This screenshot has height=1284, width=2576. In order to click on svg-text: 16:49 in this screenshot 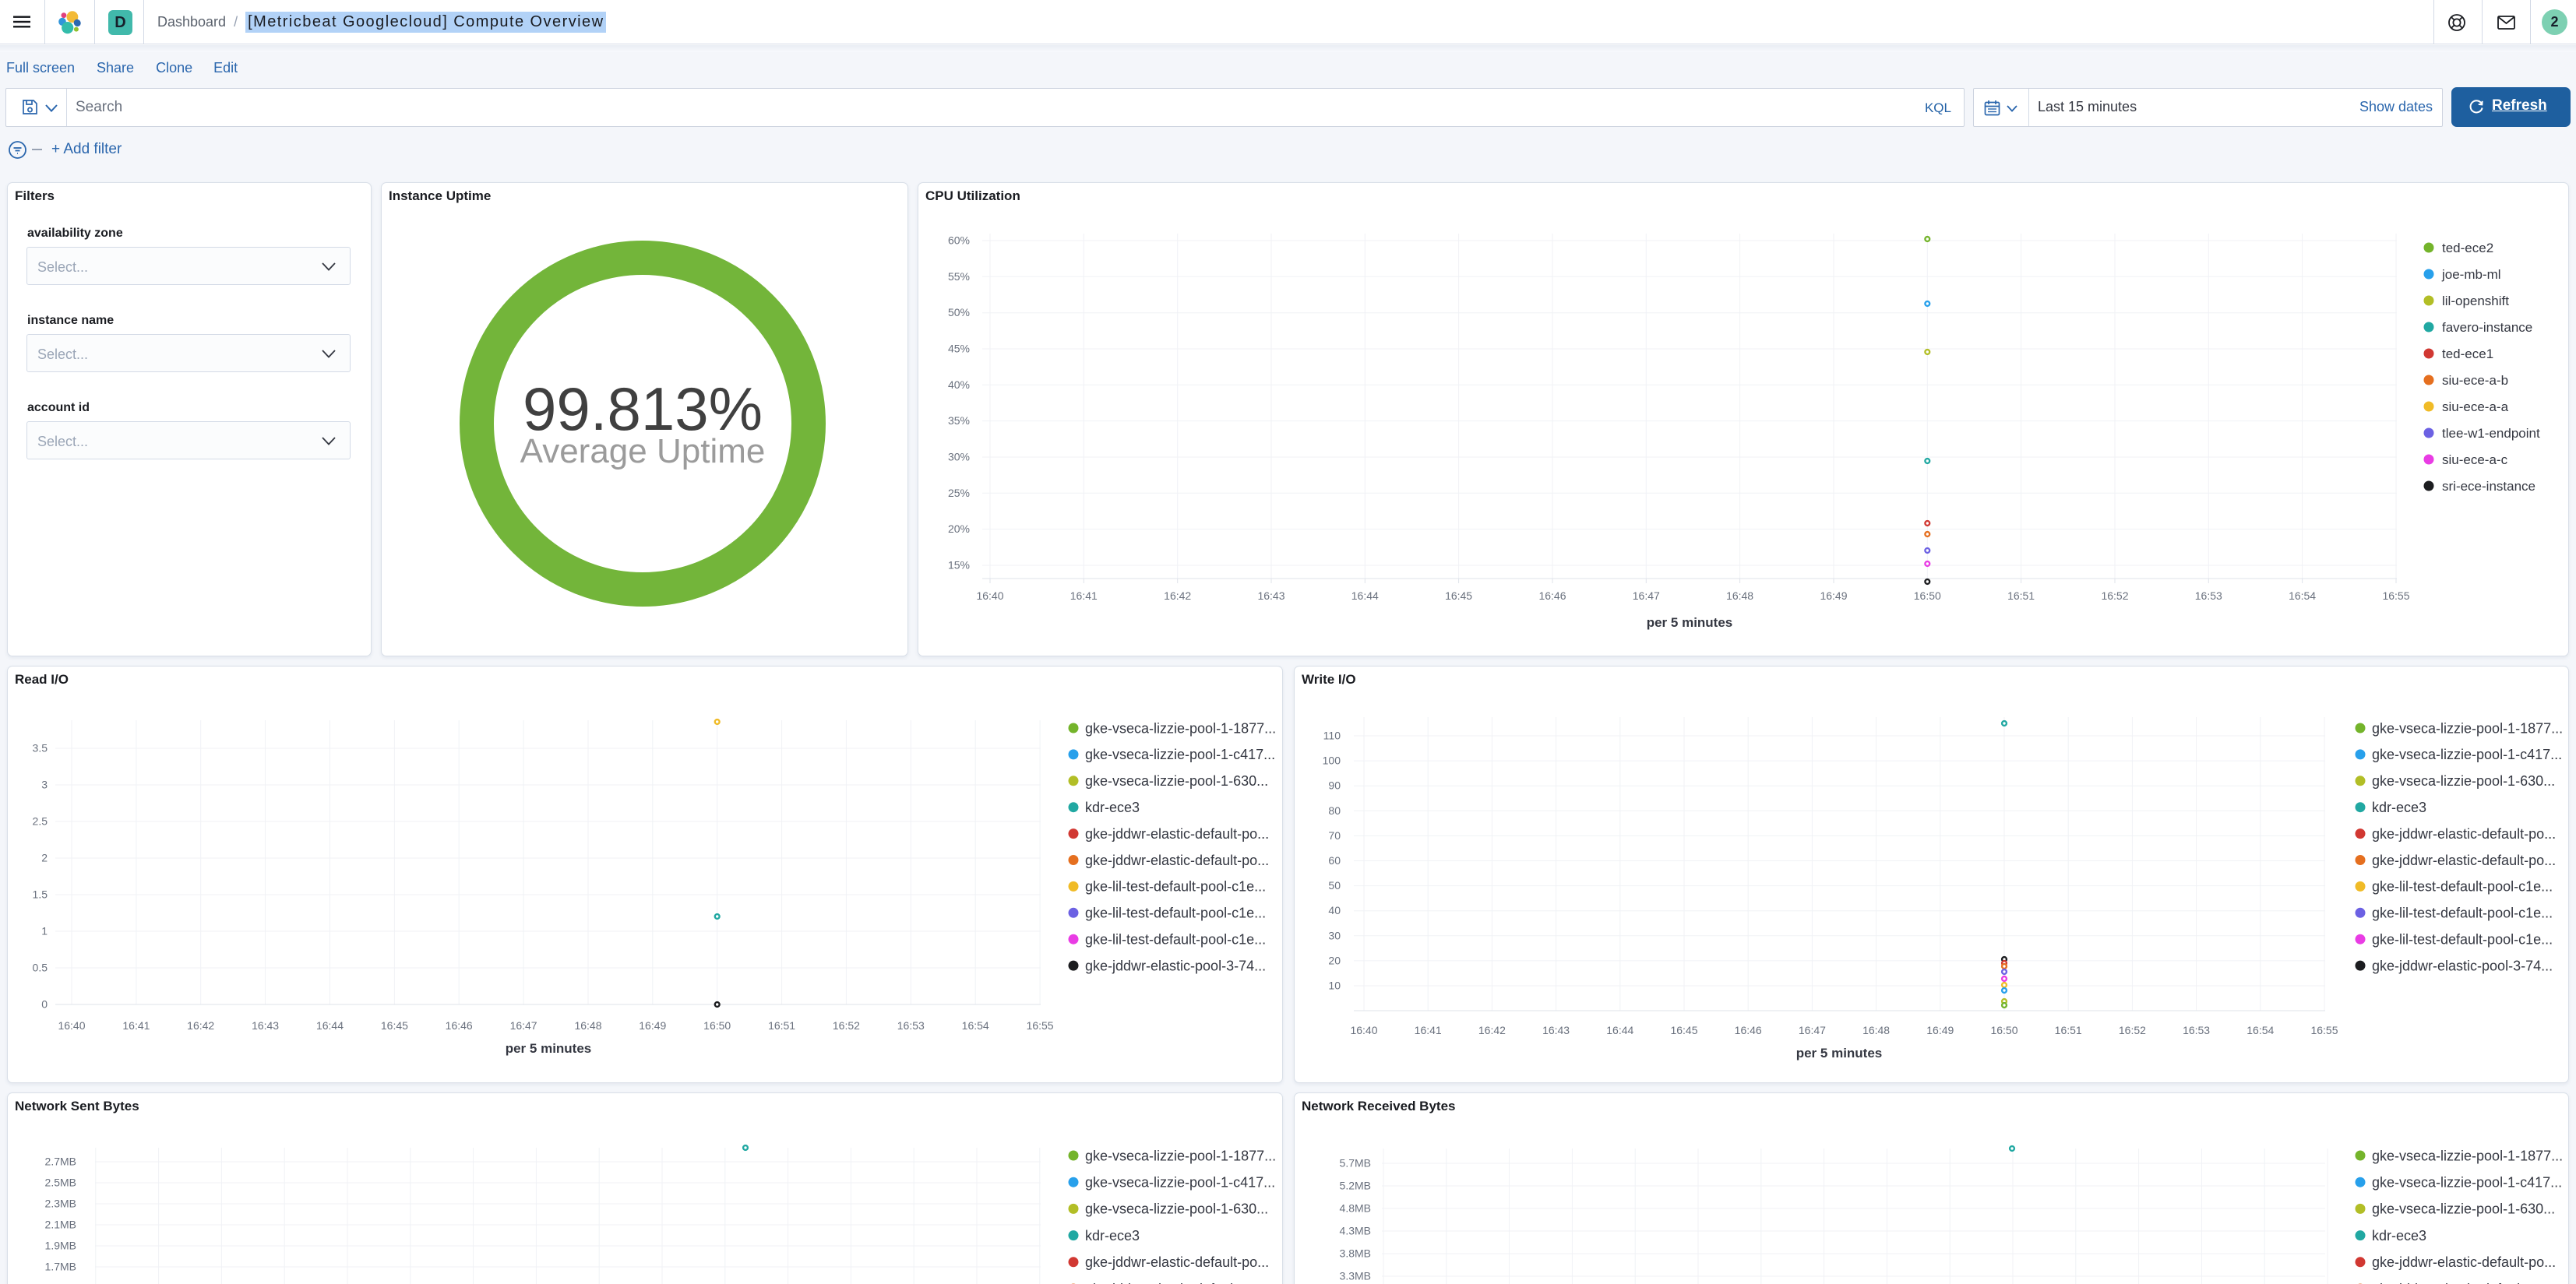, I will do `click(1833, 595)`.